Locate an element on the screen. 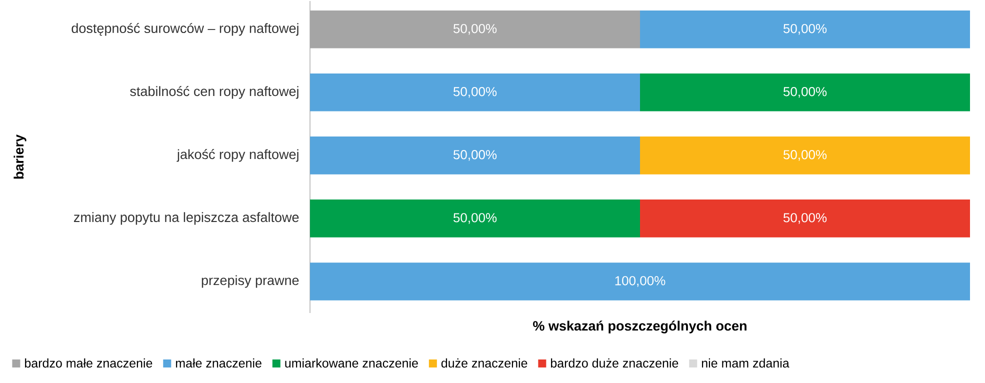 The height and width of the screenshot is (383, 985). y-tick-label: dostępność surowców – ropy naftowej is located at coordinates (185, 29).